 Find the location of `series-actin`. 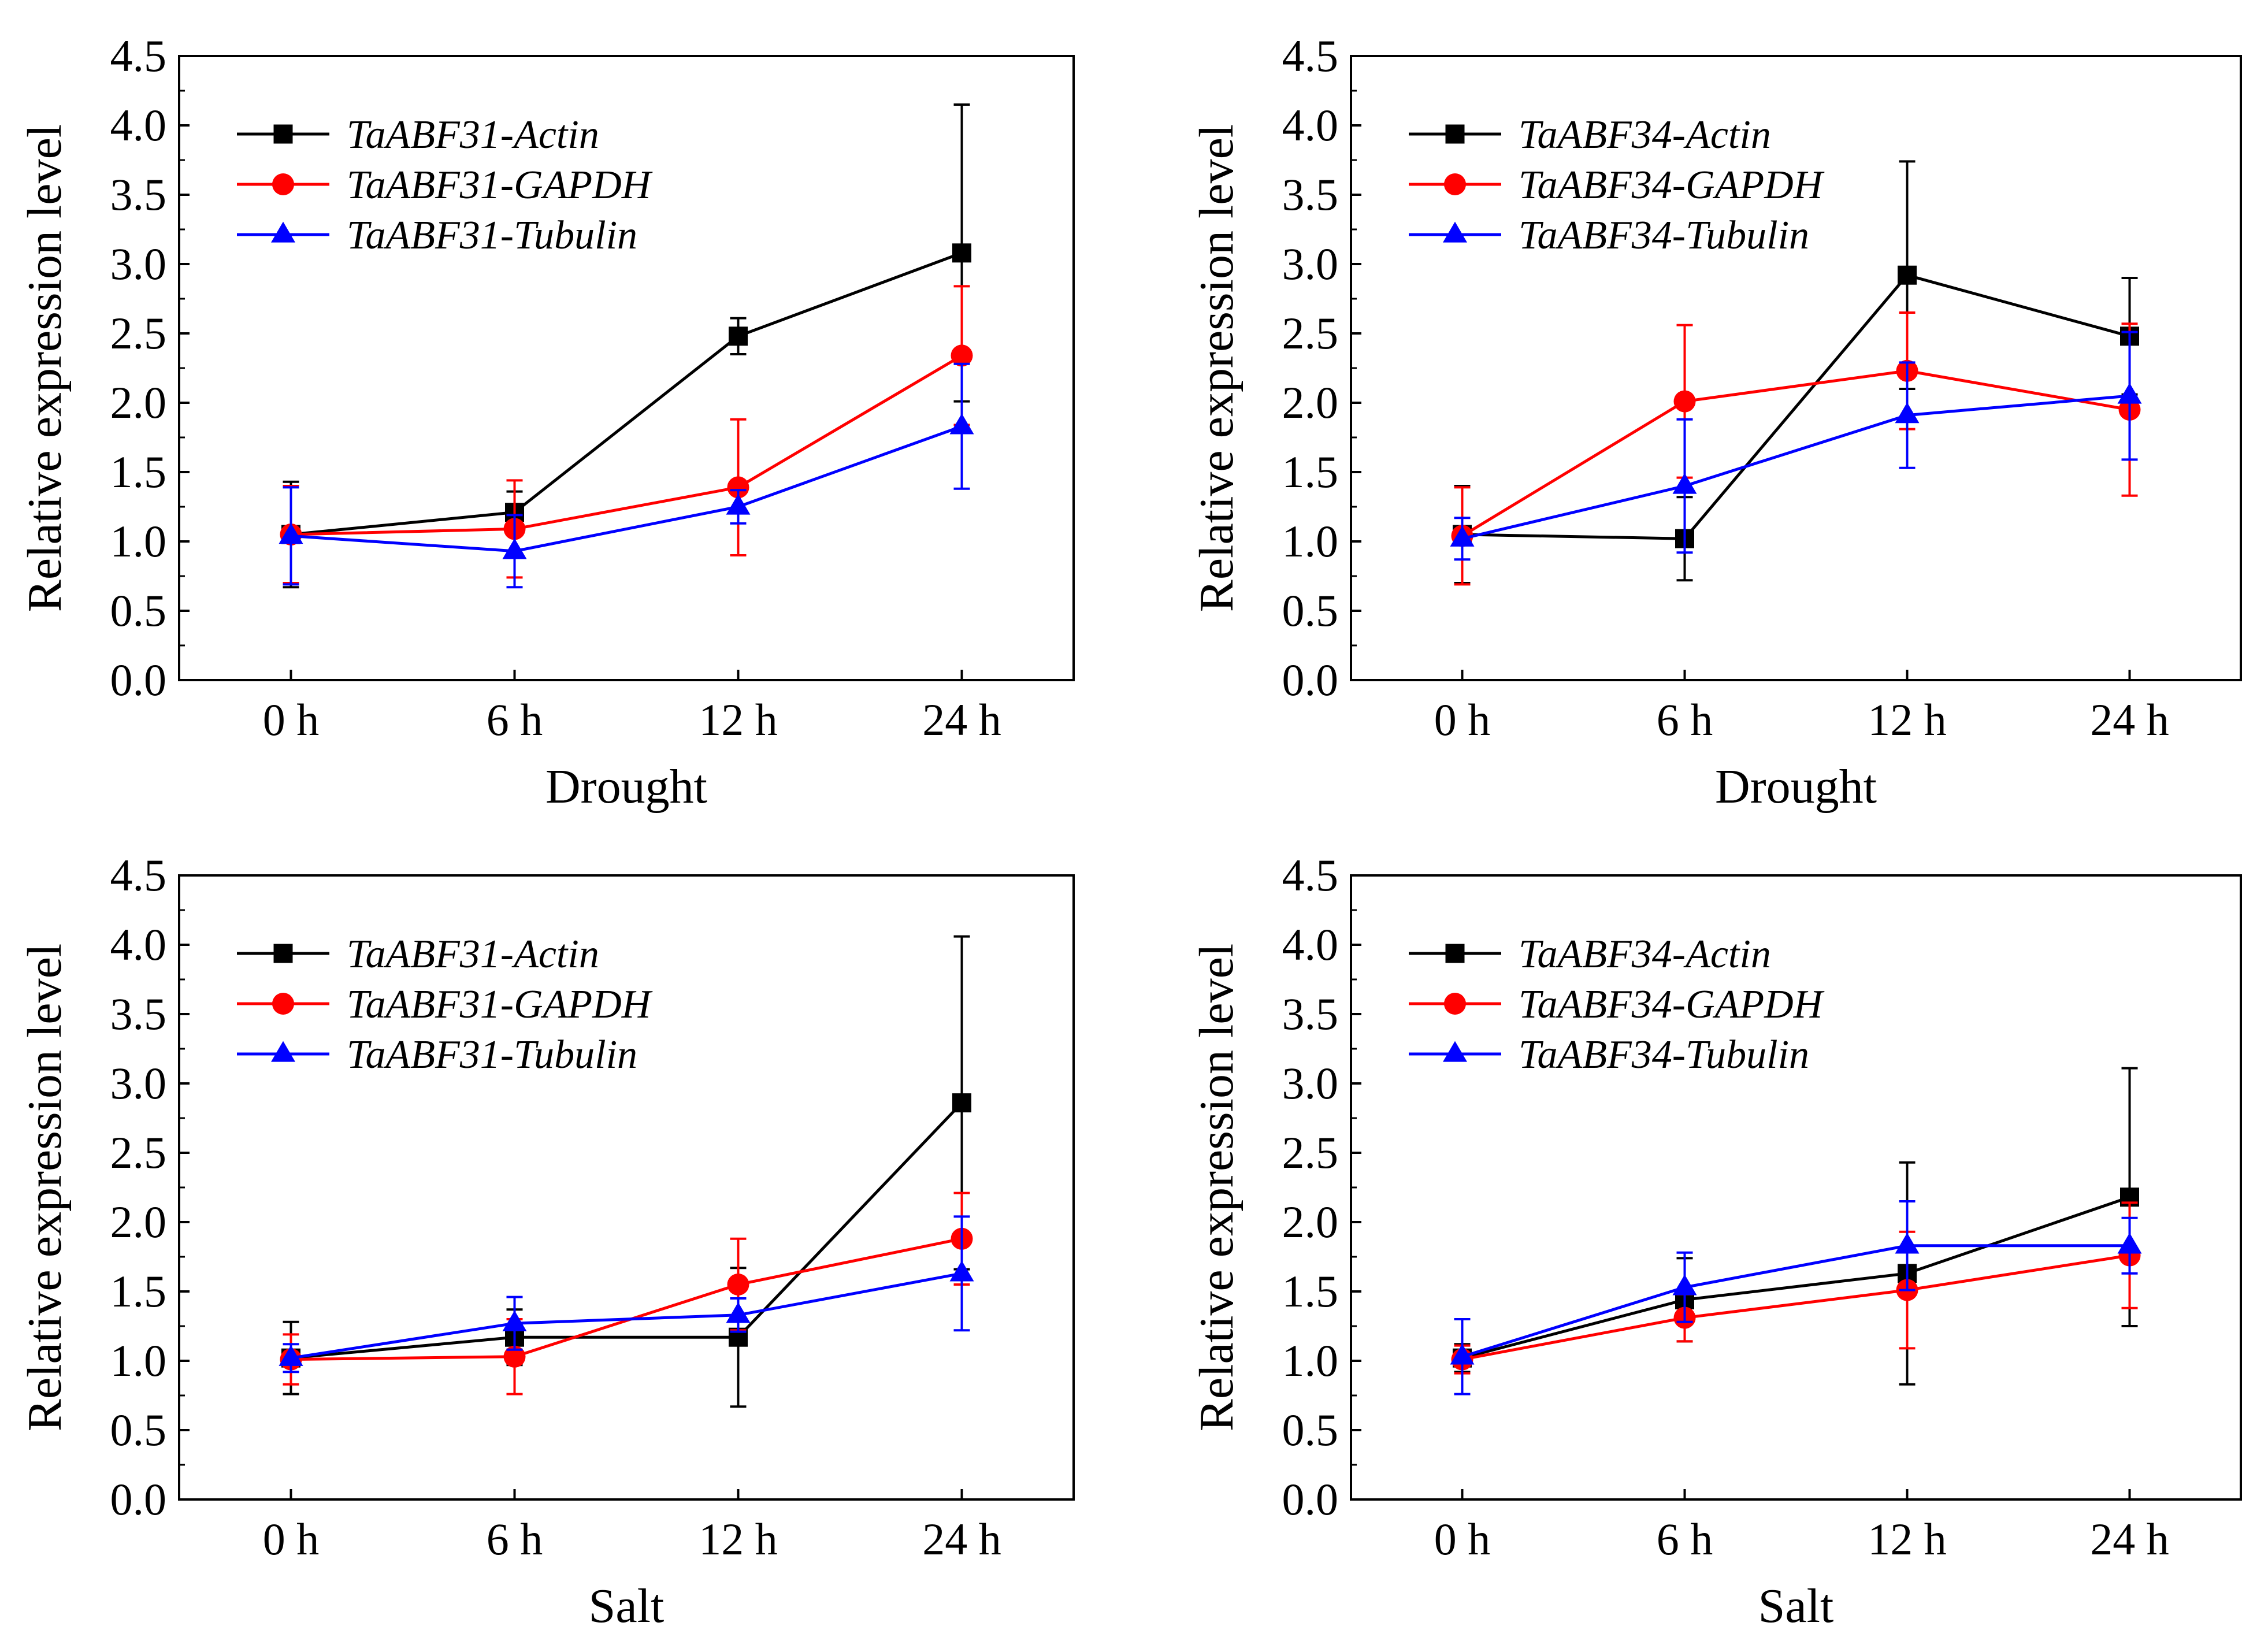

series-actin is located at coordinates (1796, 1226).